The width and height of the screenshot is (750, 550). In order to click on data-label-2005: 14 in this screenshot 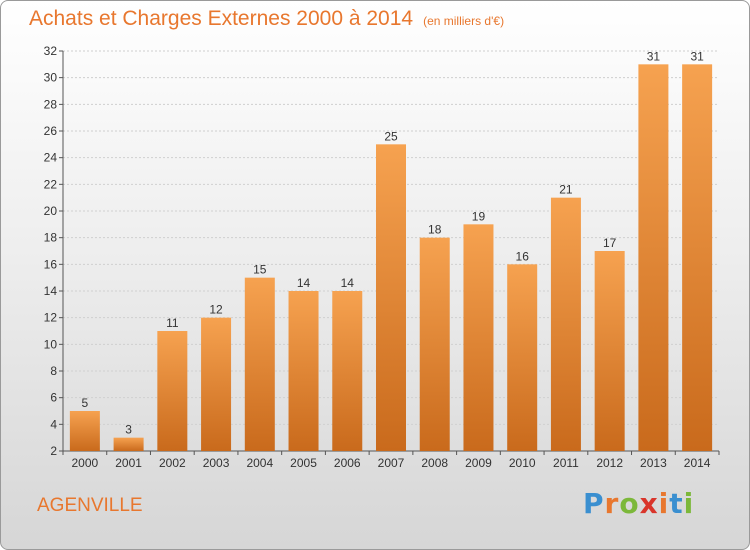, I will do `click(304, 283)`.